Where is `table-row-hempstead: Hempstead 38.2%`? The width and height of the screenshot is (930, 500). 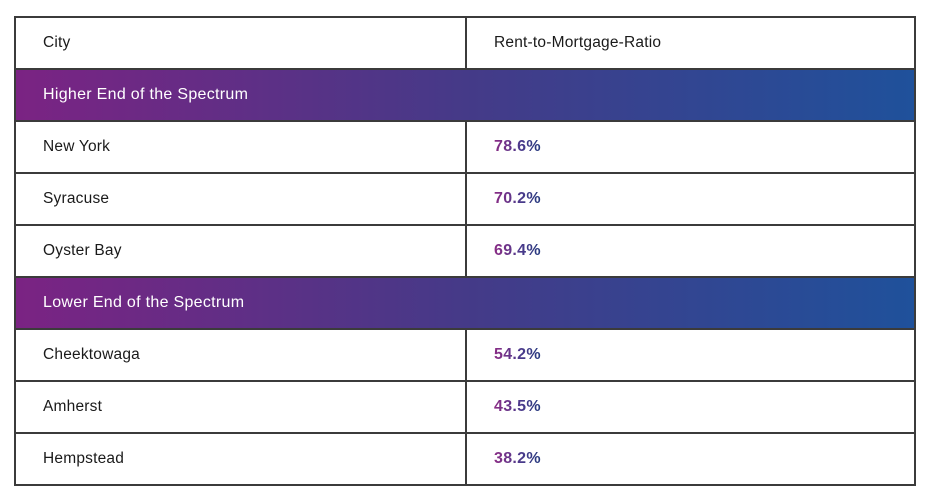
table-row-hempstead: Hempstead 38.2% is located at coordinates (465, 458).